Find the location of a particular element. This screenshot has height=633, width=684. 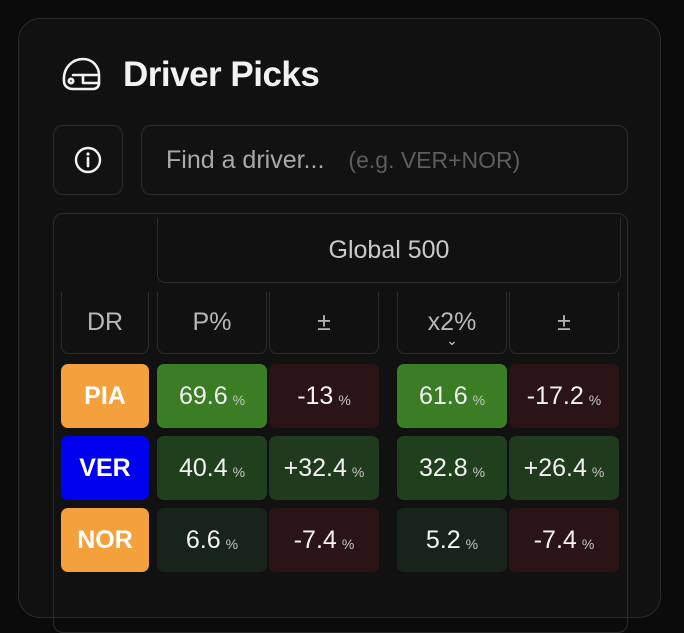

pick-delta-value: -7.4 is located at coordinates (315, 539).